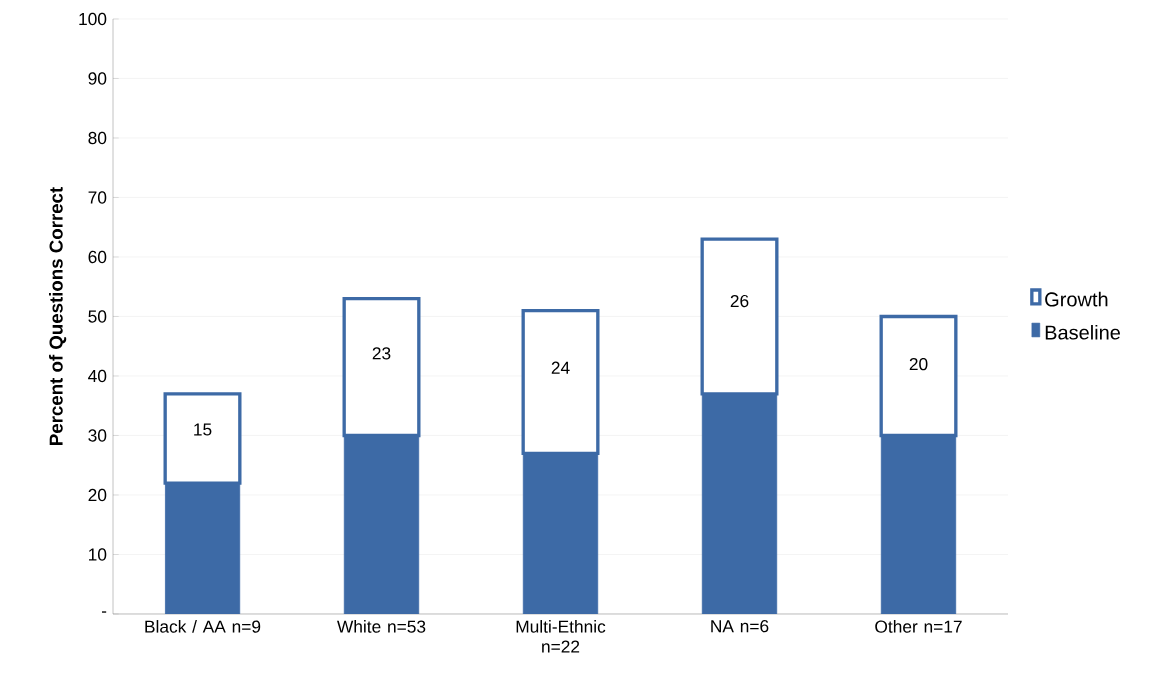 This screenshot has height=690, width=1161. Describe the element at coordinates (1082, 332) in the screenshot. I see `legend-label: Baseline` at that location.